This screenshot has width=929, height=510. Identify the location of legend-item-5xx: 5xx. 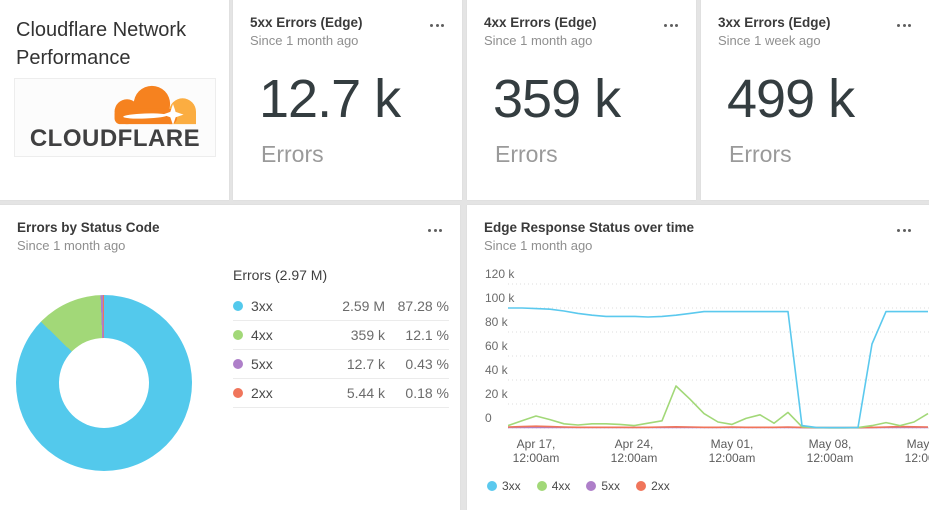
(603, 486).